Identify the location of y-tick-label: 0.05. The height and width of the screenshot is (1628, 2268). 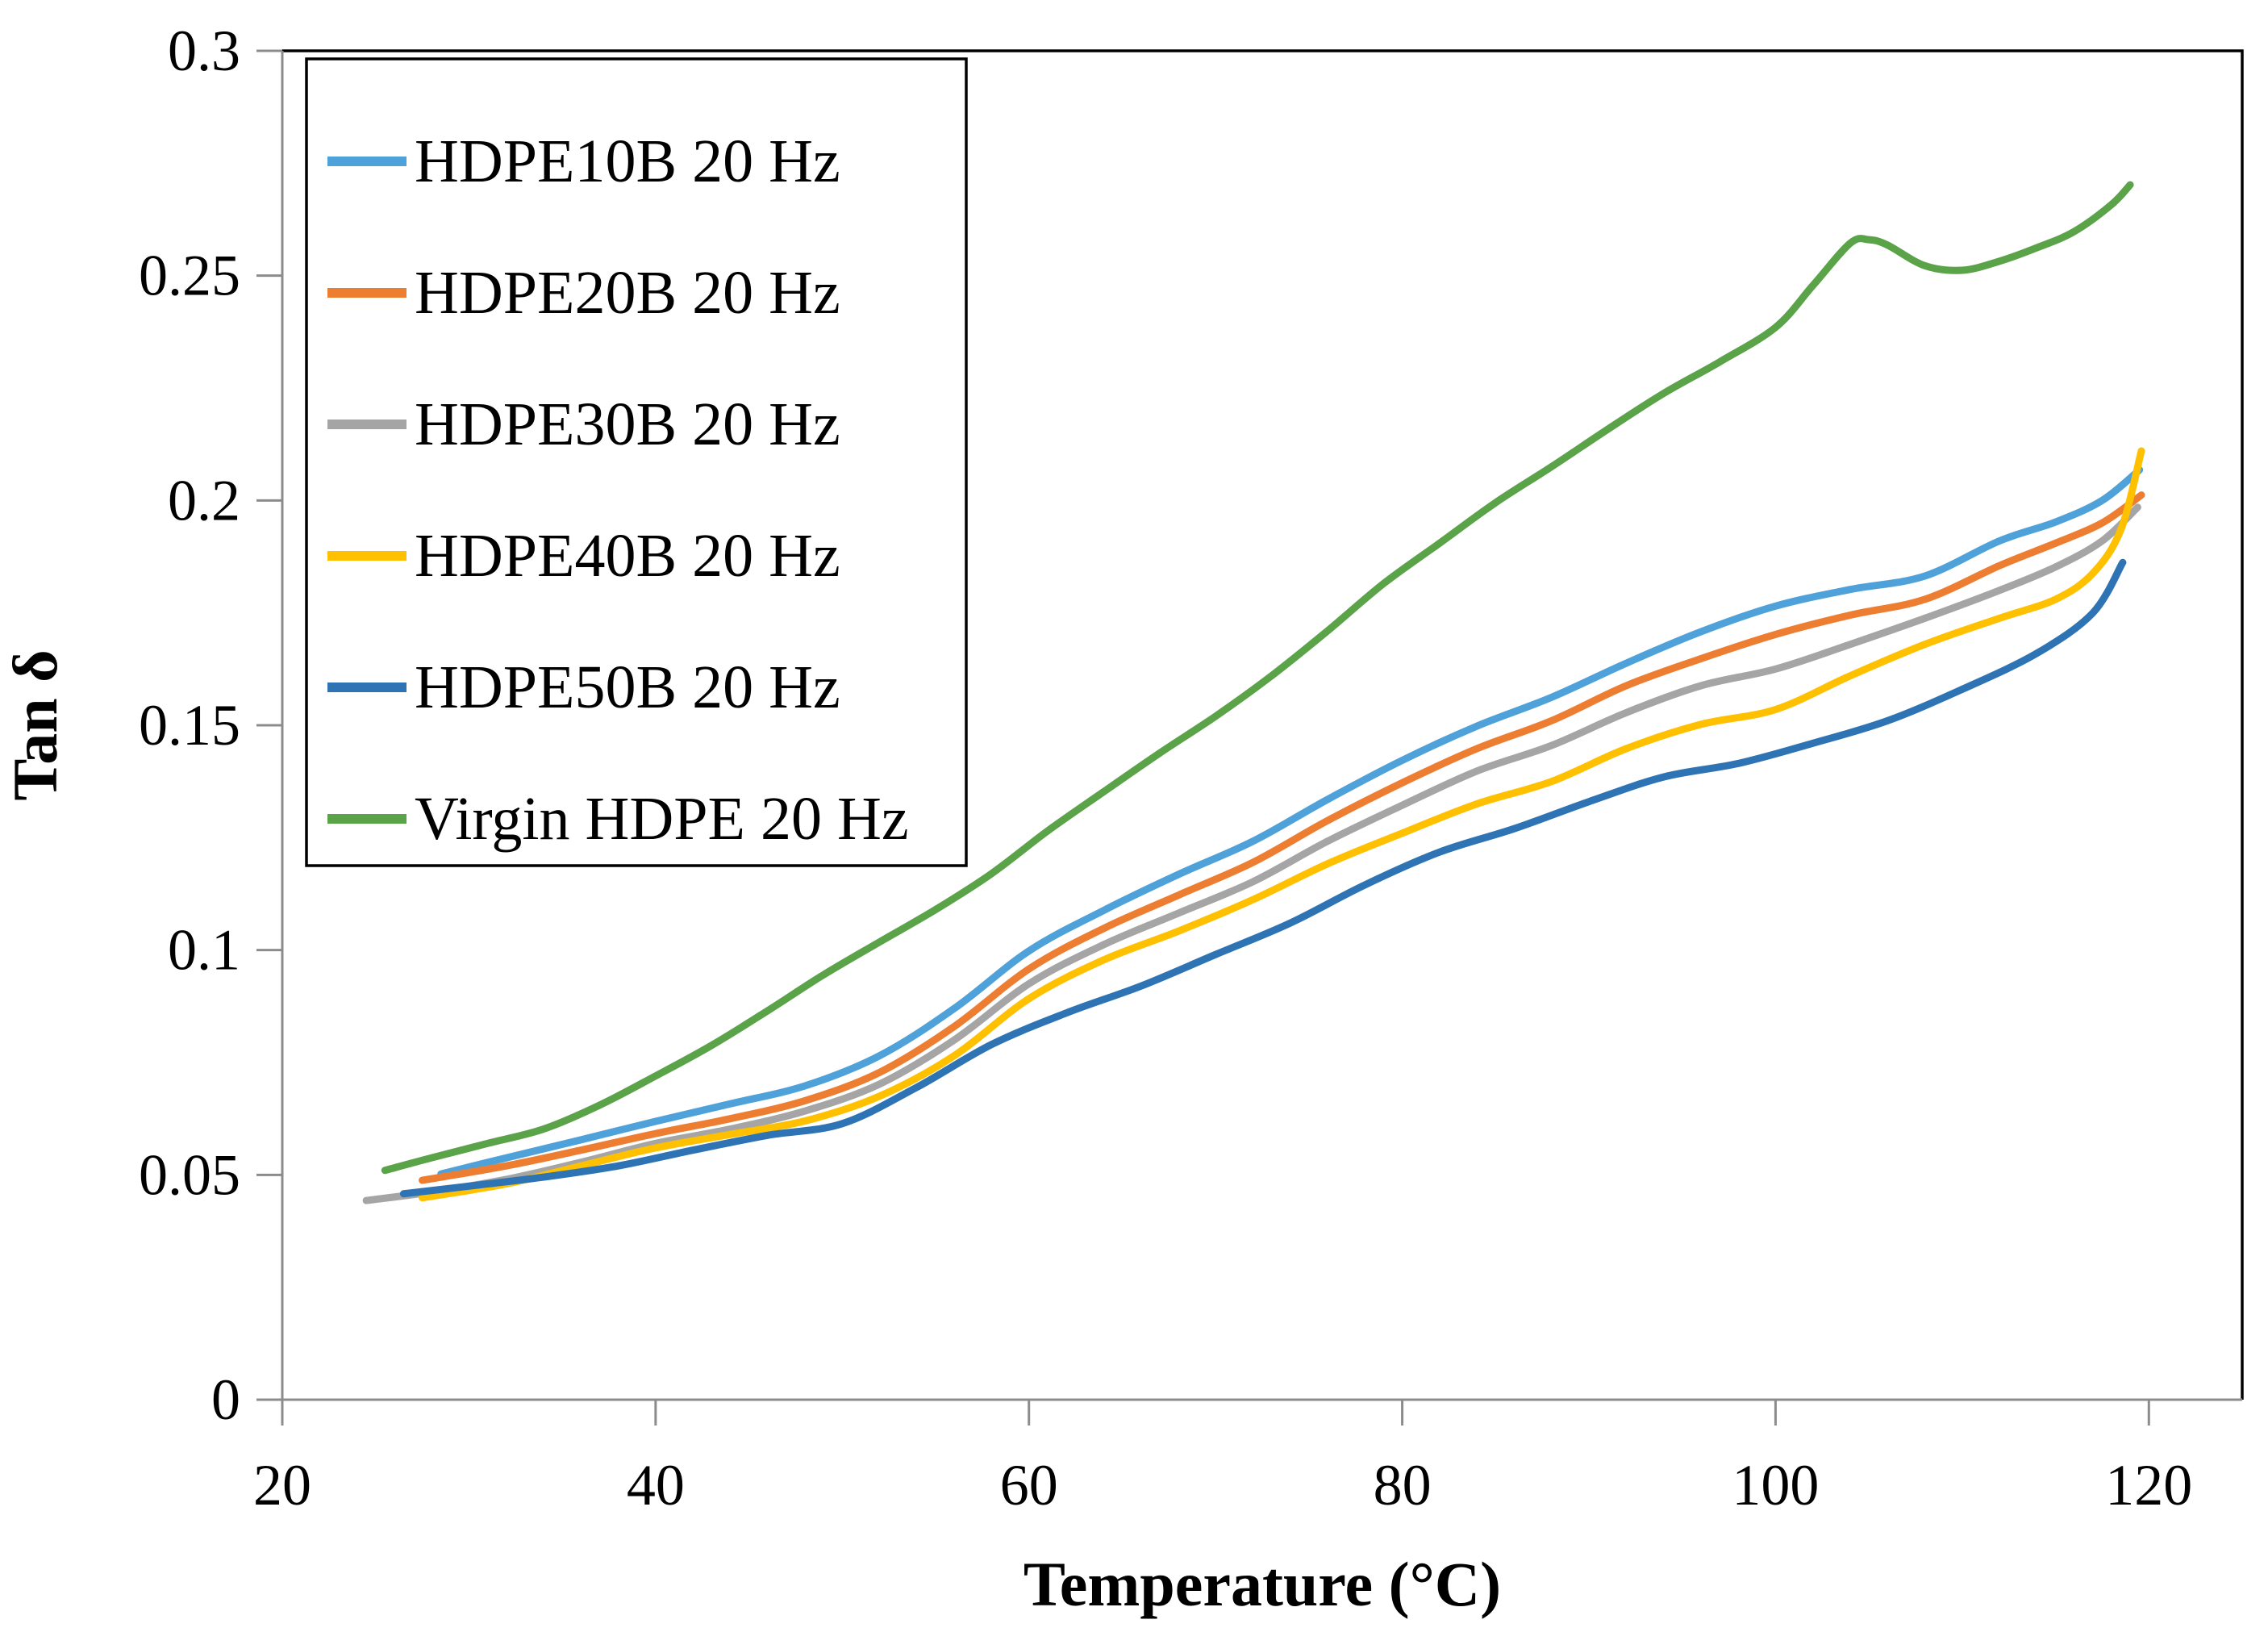
(189, 1174).